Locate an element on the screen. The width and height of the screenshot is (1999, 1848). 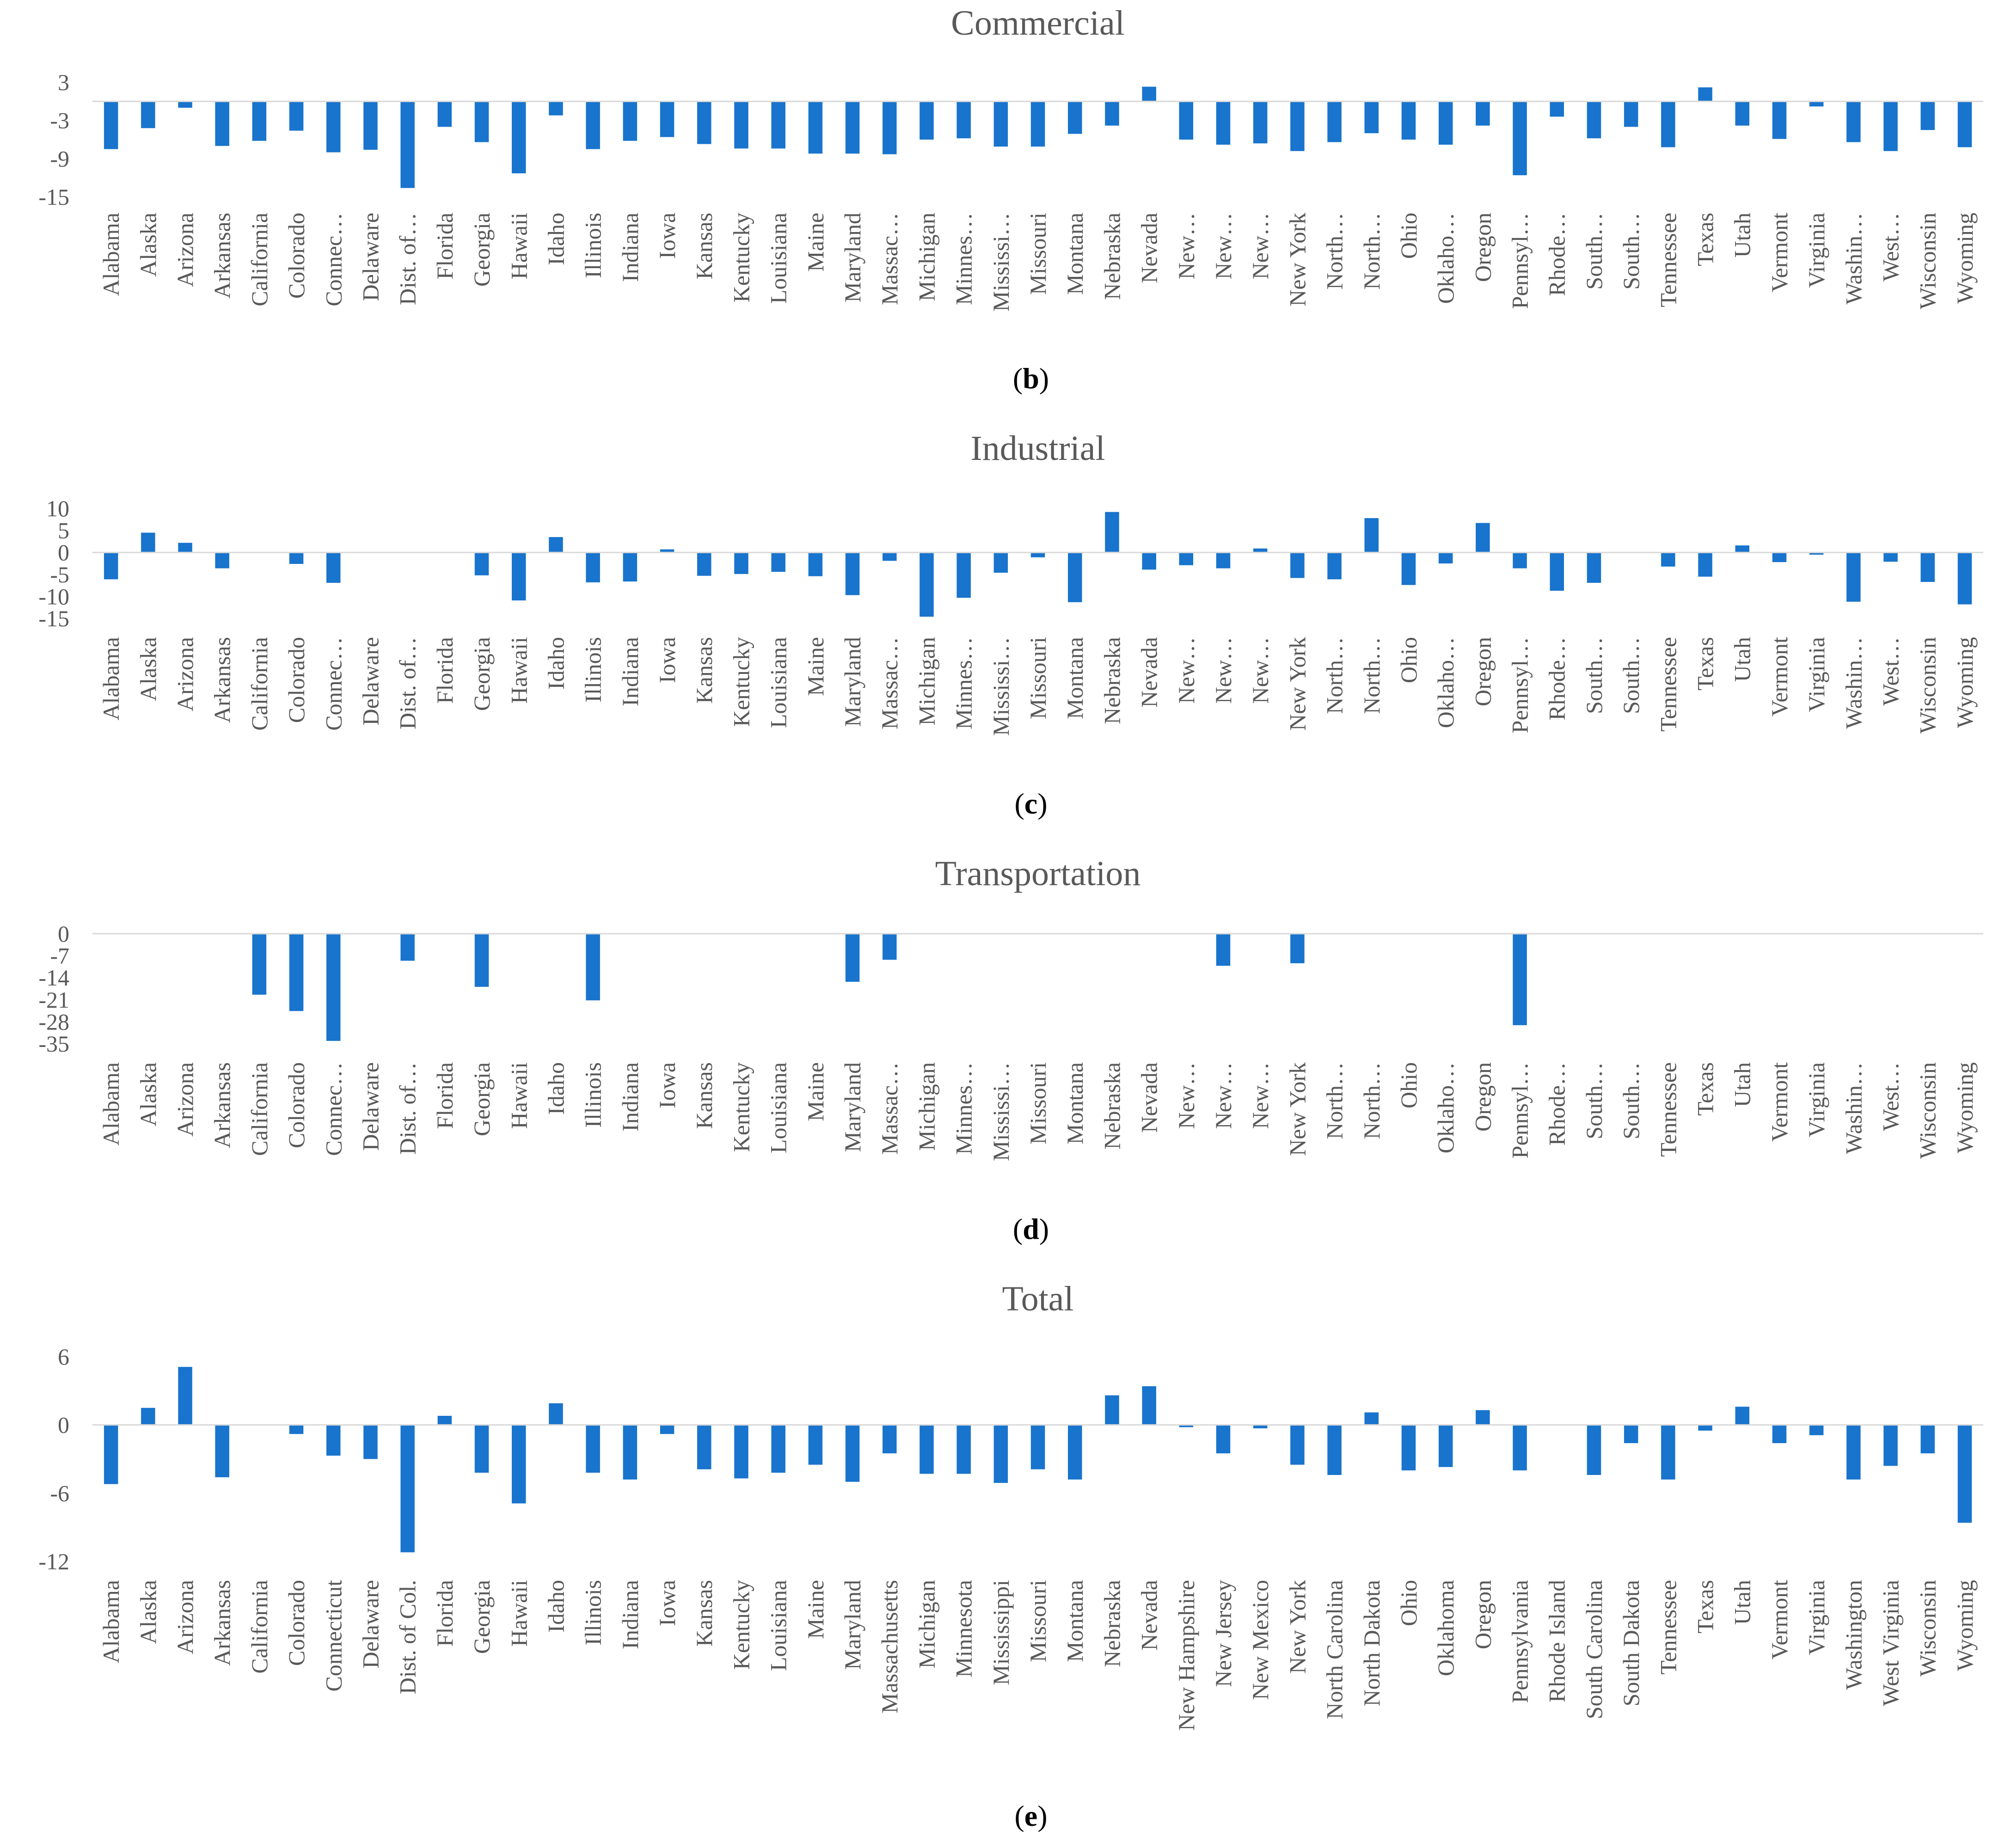
bar-Tennessee is located at coordinates (1668, 124).